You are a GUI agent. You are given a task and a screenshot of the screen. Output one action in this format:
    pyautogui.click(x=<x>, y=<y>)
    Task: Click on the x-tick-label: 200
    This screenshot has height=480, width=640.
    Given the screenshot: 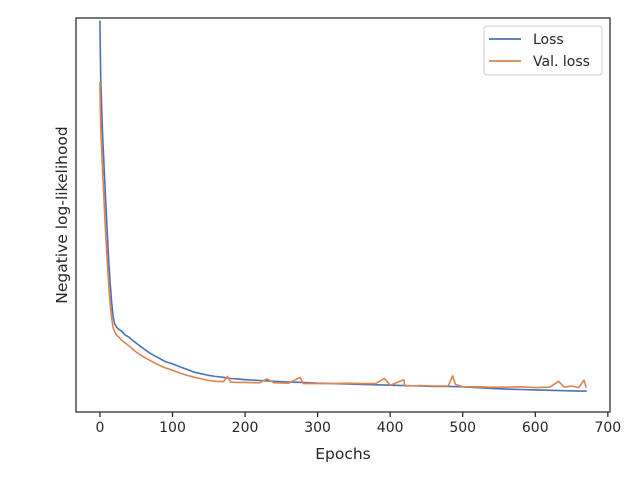 What is the action you would take?
    pyautogui.click(x=245, y=428)
    